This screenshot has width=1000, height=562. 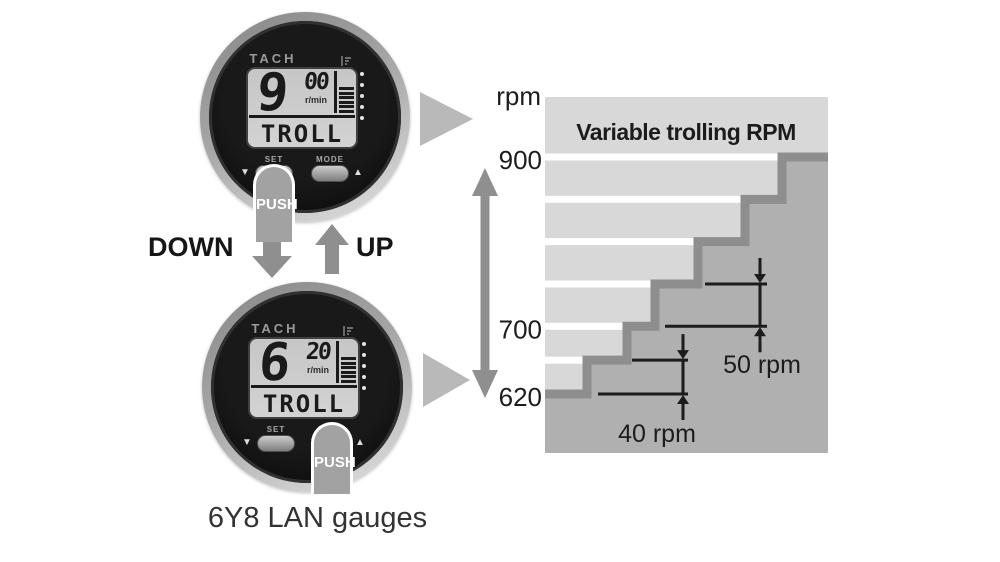 What do you see at coordinates (274, 363) in the screenshot?
I see `lcd-main-digit: 6` at bounding box center [274, 363].